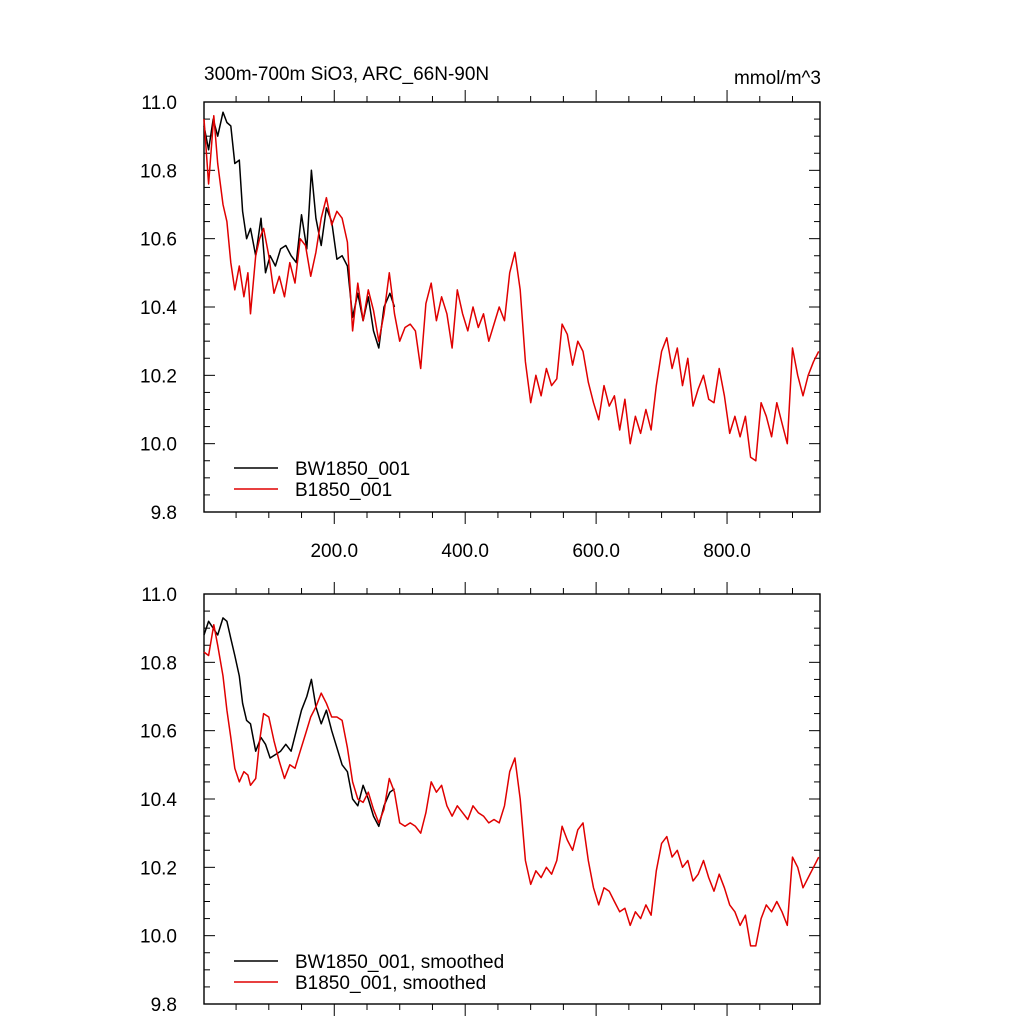 This screenshot has height=1024, width=1024. Describe the element at coordinates (465, 551) in the screenshot. I see `x-tick-label: 400.0` at that location.